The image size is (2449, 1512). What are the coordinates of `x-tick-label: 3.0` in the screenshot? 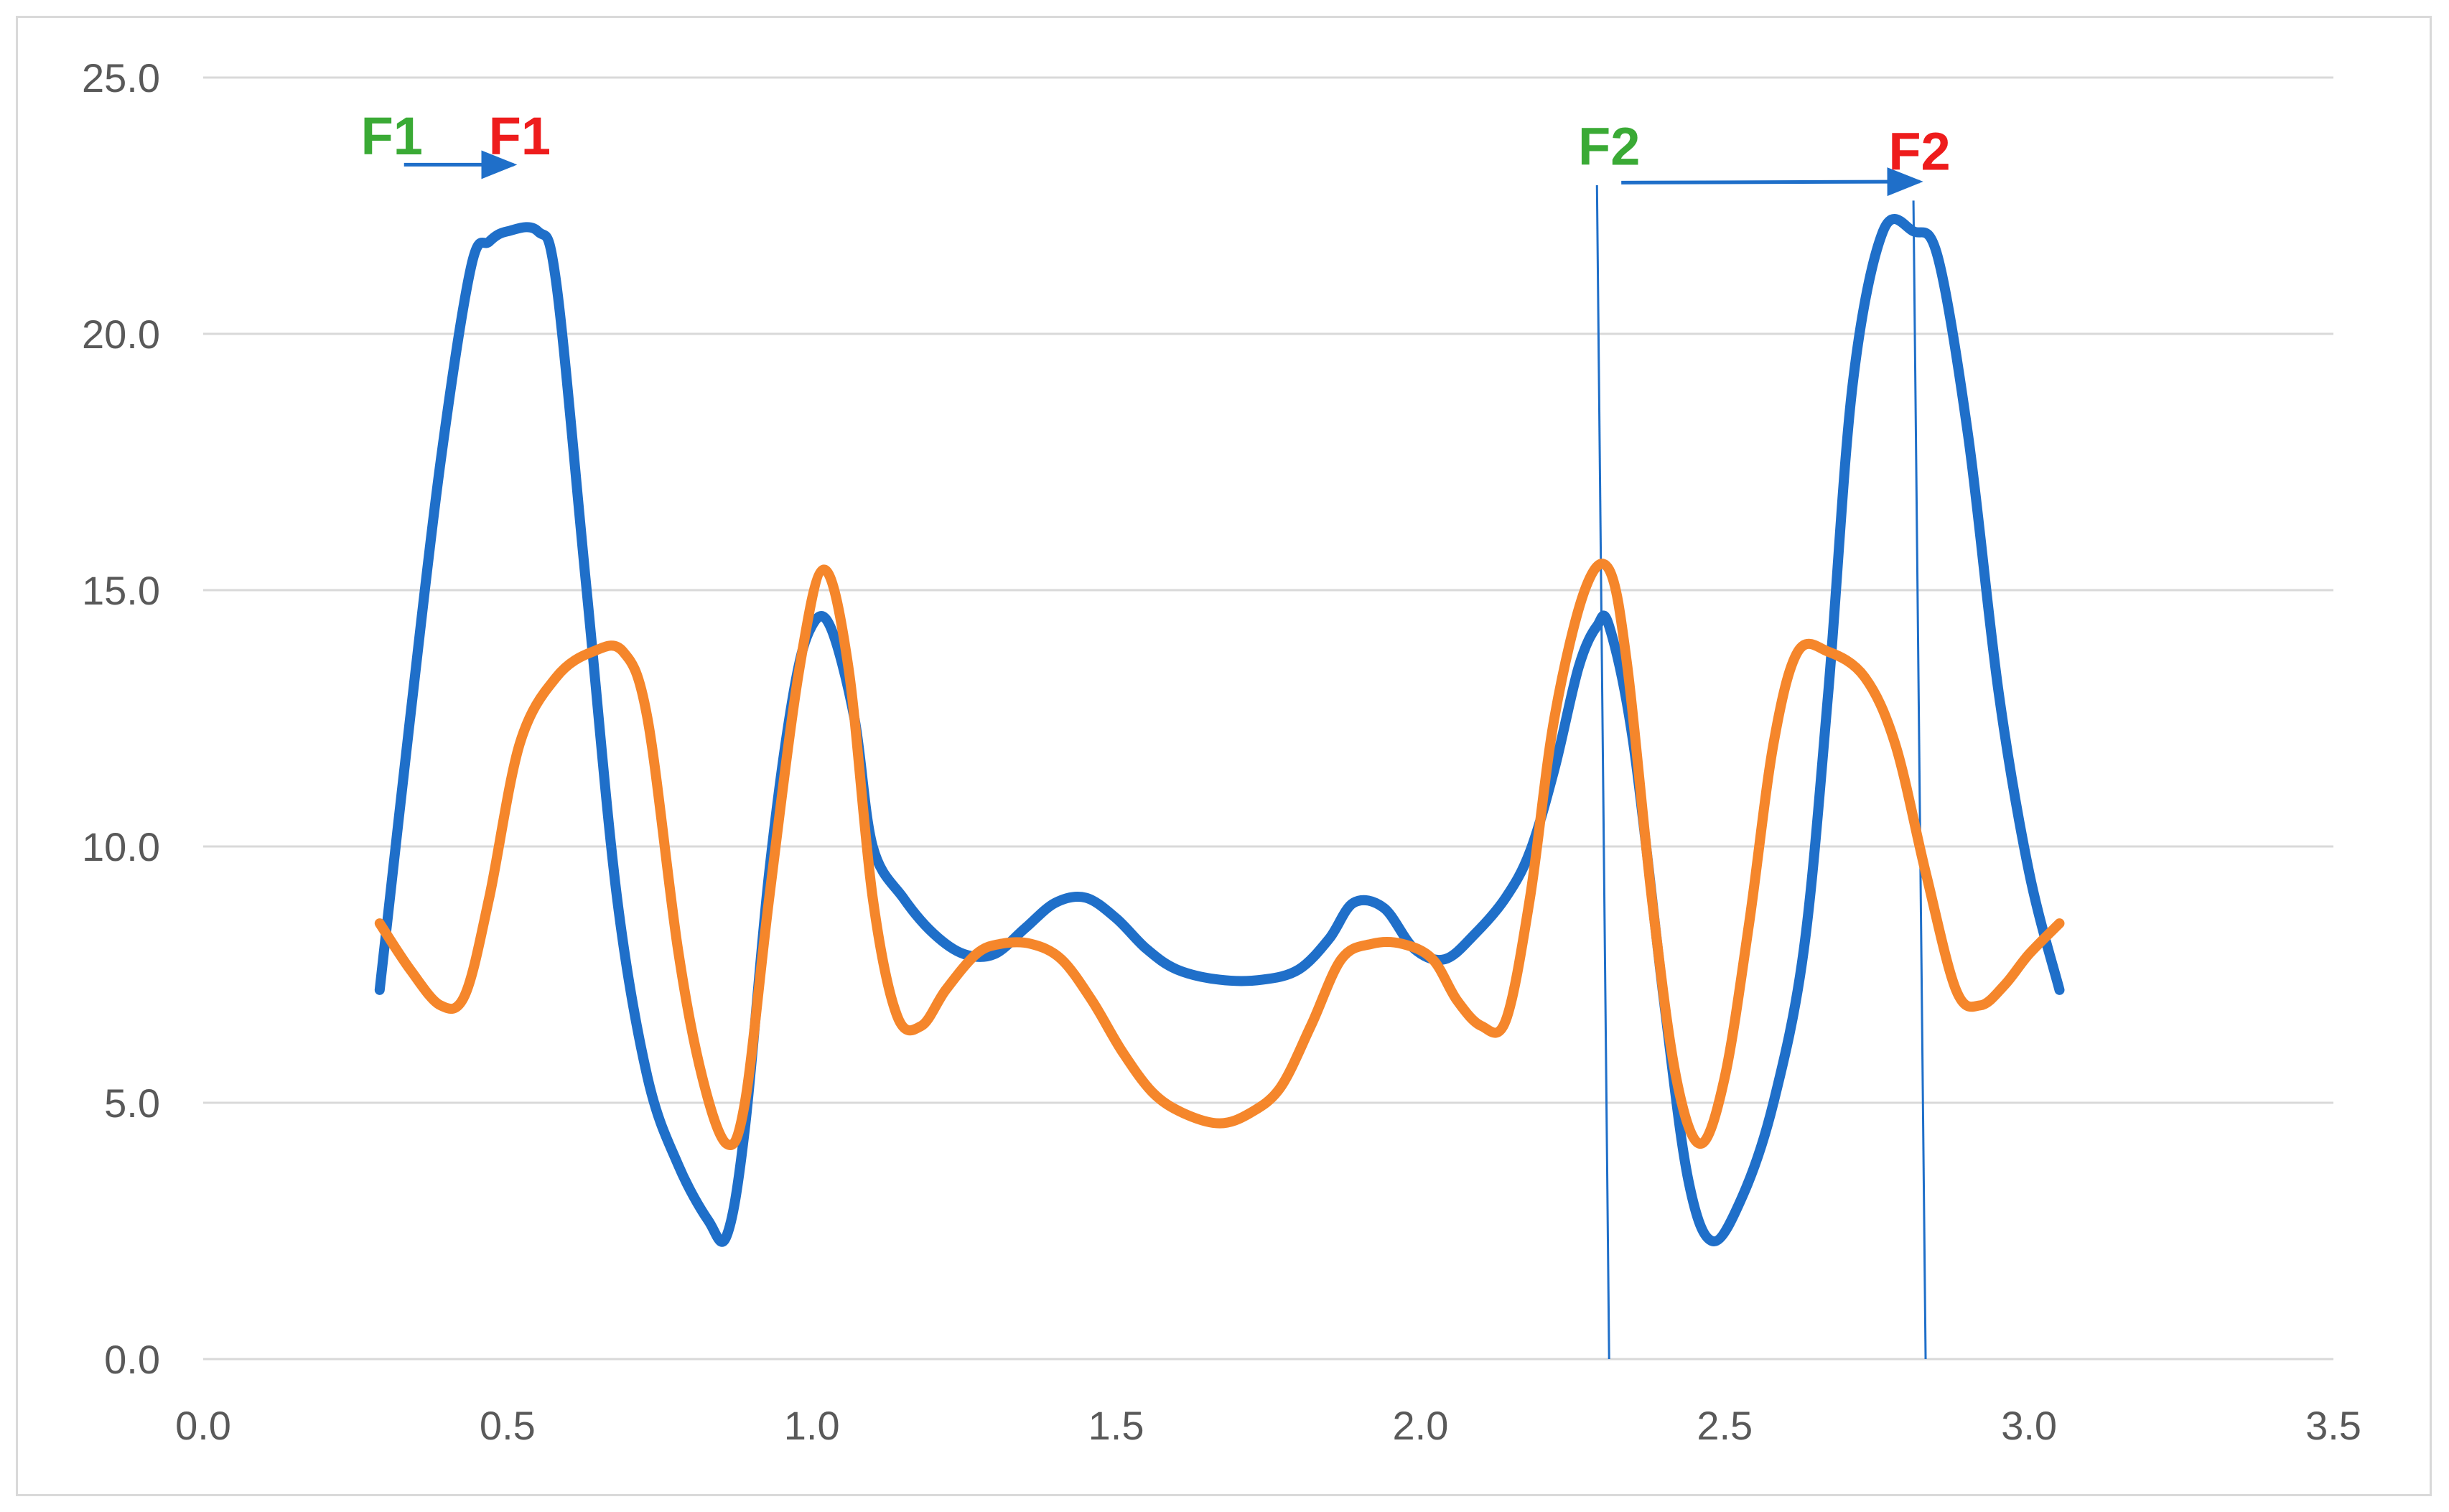 It's located at (2029, 1425).